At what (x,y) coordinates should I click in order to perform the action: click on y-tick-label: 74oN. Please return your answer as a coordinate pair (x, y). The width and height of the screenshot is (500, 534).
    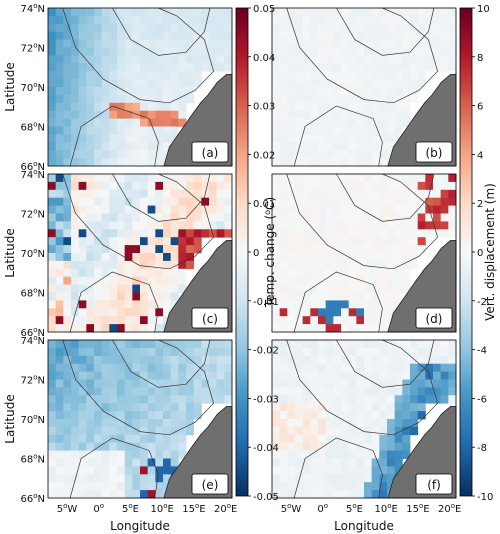
    Looking at the image, I should click on (32, 174).